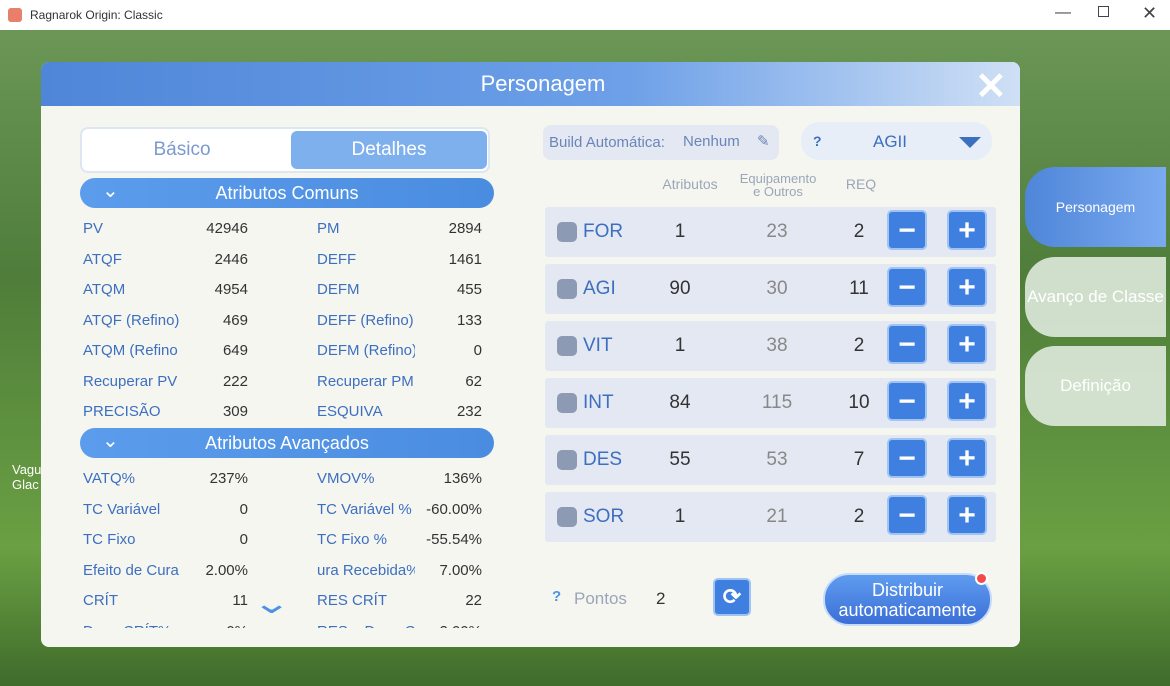  I want to click on attr-value: 62, so click(473, 381).